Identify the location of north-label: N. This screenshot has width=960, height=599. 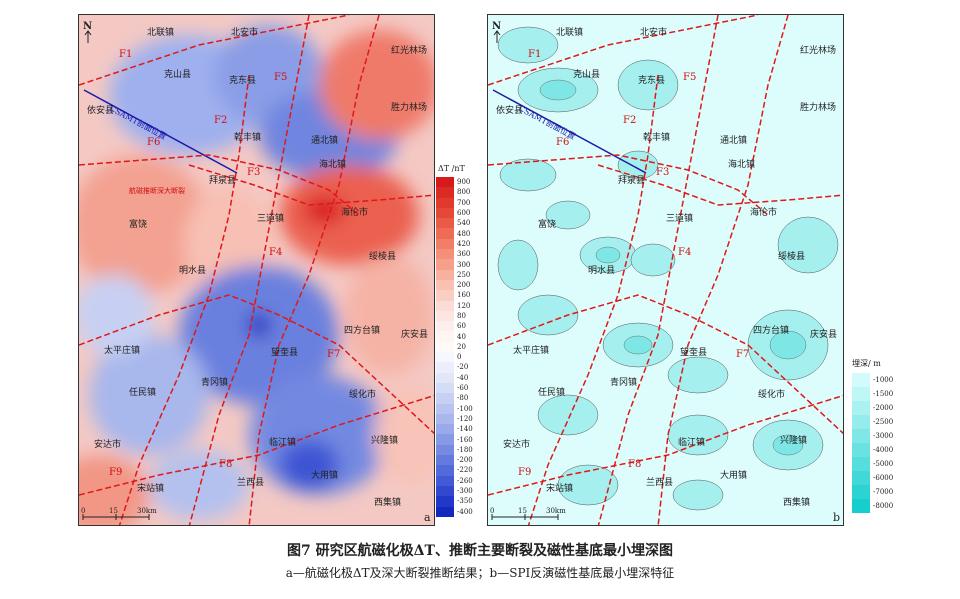
(496, 26).